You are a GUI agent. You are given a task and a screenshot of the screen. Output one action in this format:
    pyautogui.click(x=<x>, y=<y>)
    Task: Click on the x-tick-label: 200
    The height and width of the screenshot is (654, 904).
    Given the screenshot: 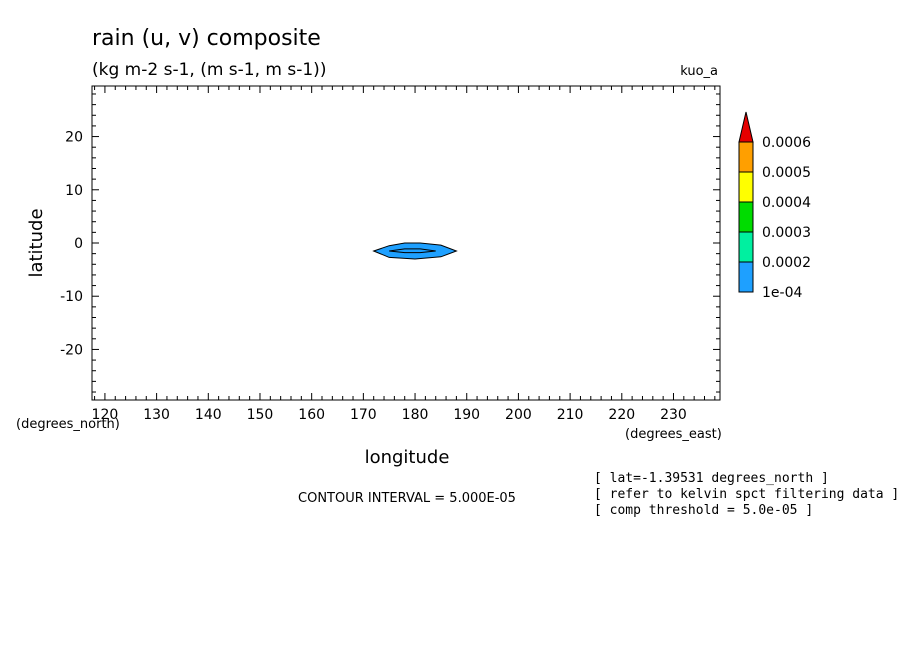 What is the action you would take?
    pyautogui.click(x=518, y=415)
    